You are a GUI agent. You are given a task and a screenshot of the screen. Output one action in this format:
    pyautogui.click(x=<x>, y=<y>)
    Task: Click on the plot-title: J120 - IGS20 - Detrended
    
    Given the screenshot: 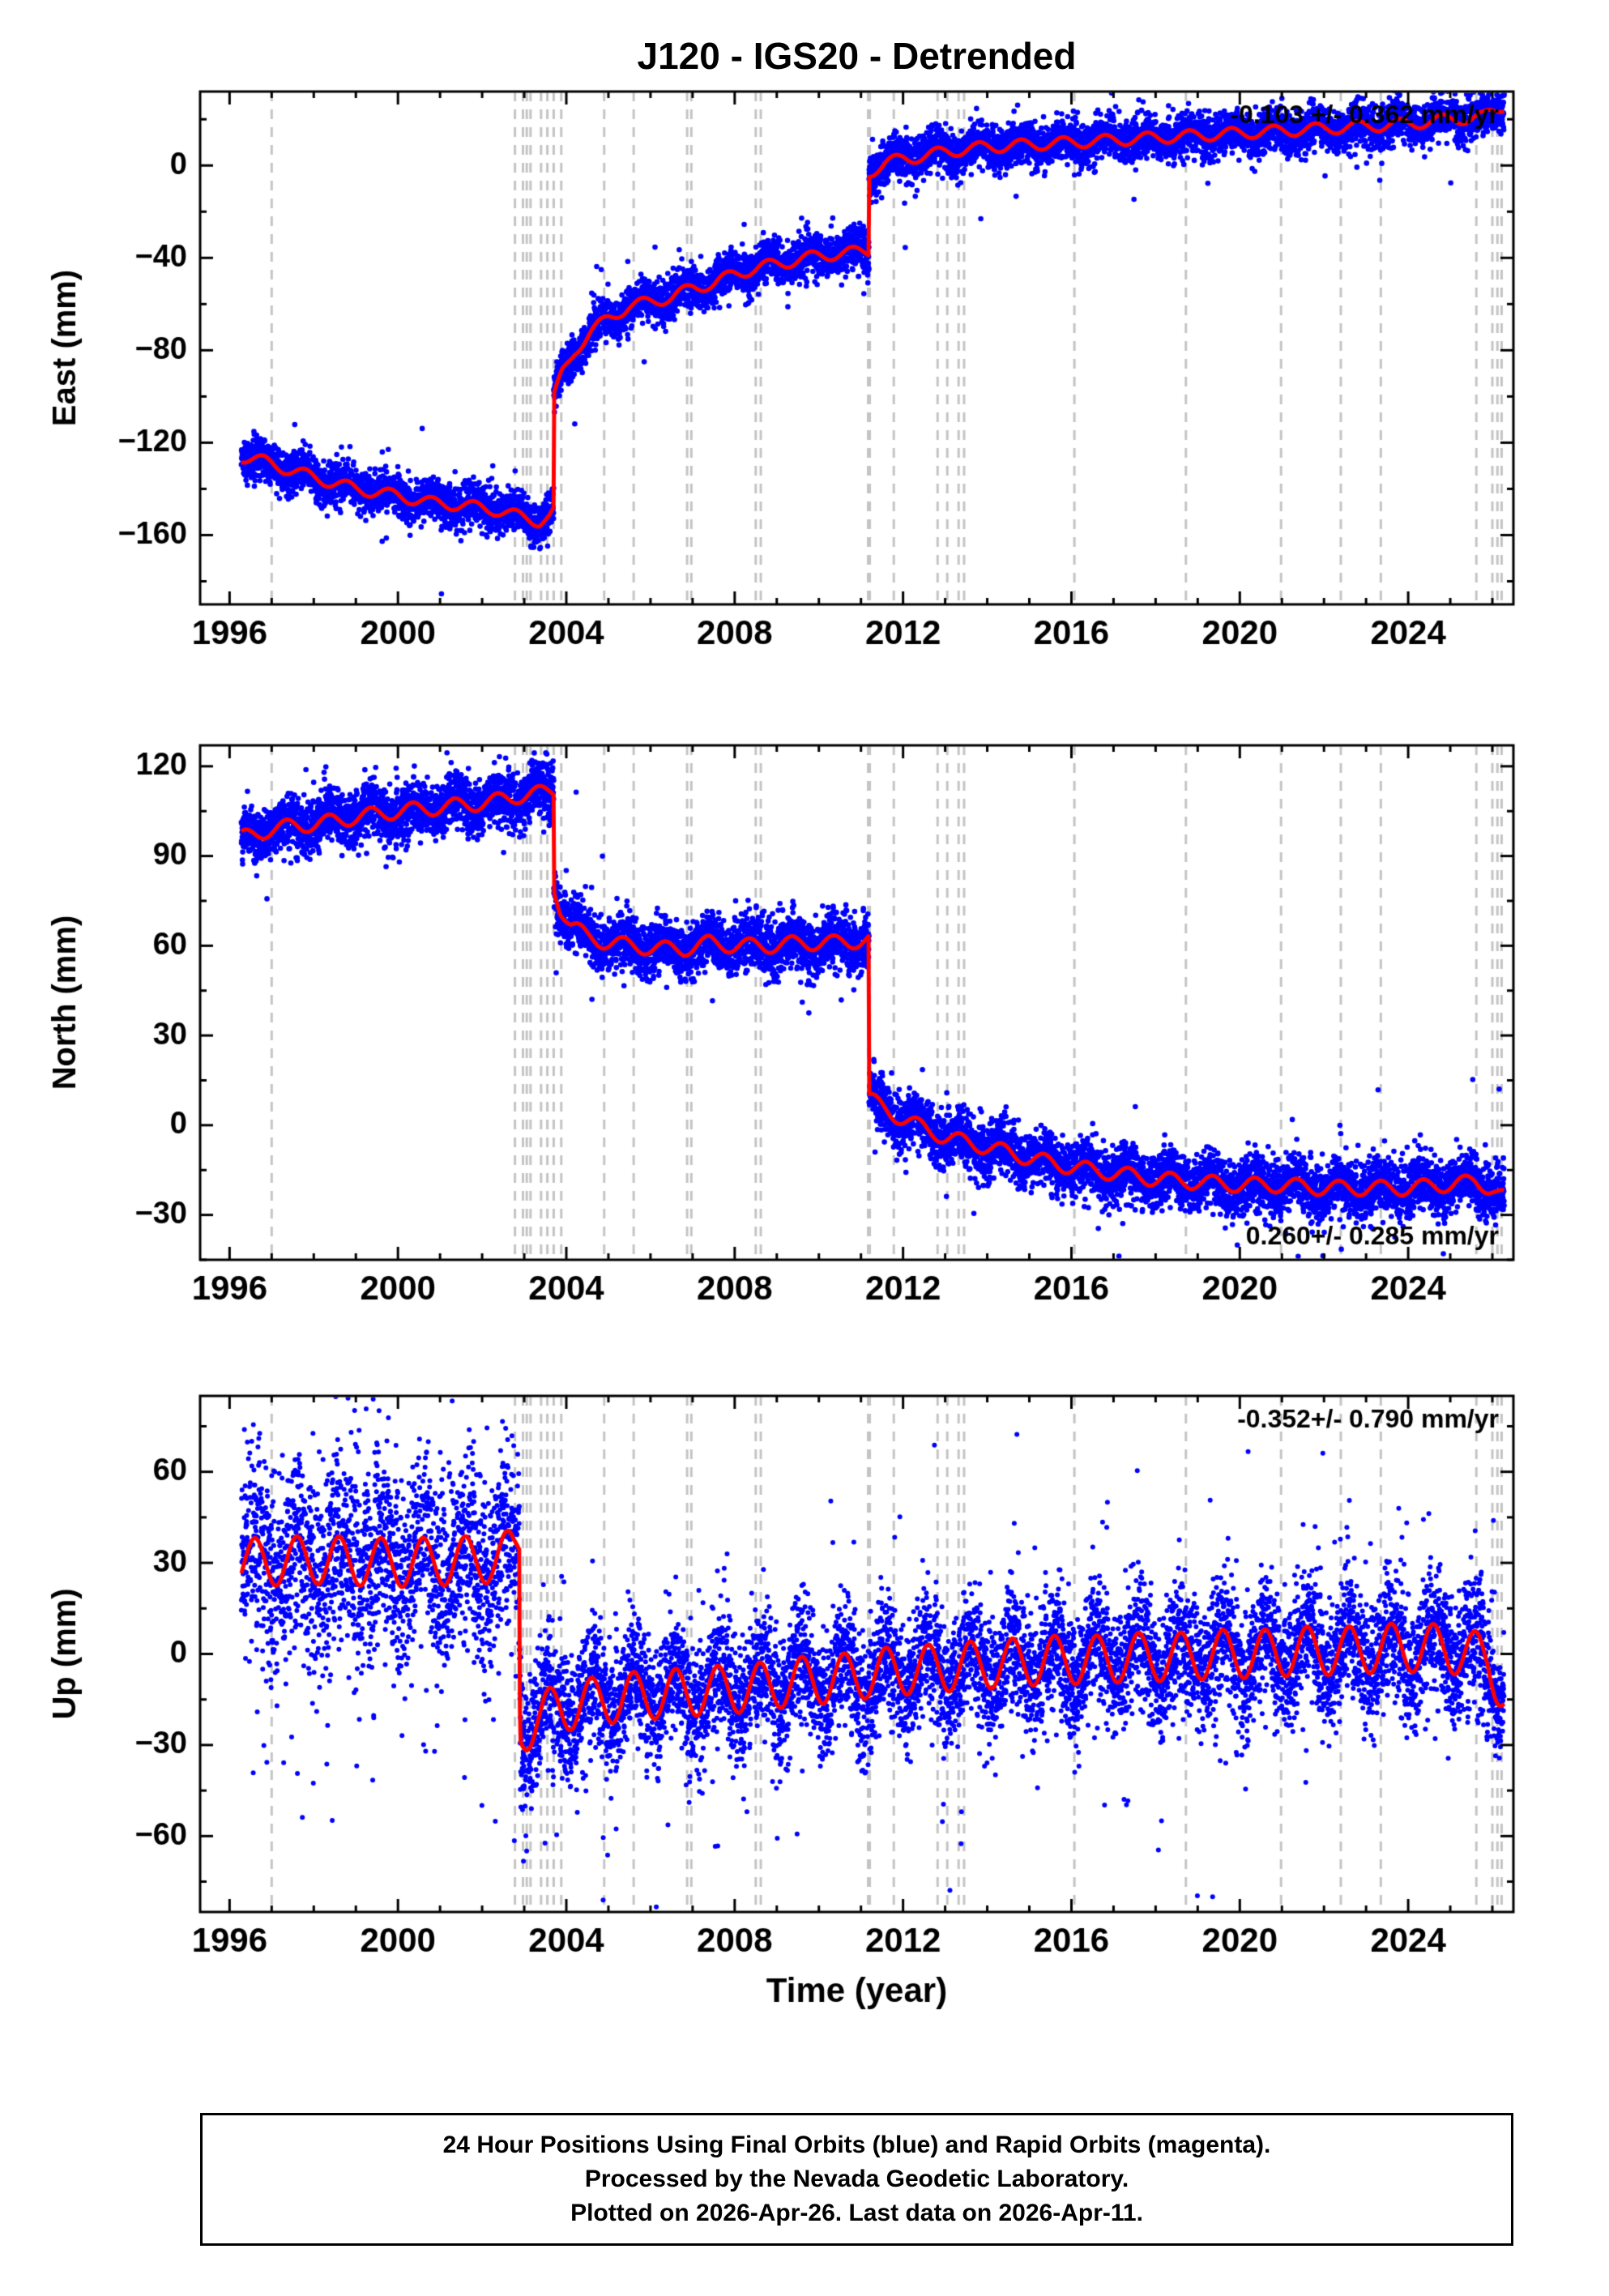 What is the action you would take?
    pyautogui.click(x=857, y=56)
    